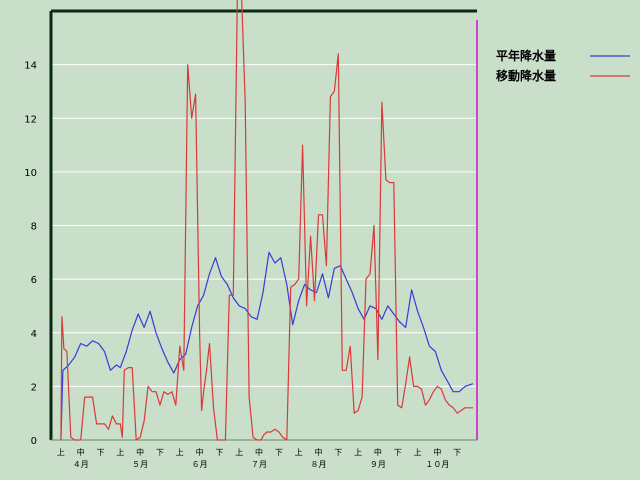  I want to click on month-label: ６月, so click(200, 464).